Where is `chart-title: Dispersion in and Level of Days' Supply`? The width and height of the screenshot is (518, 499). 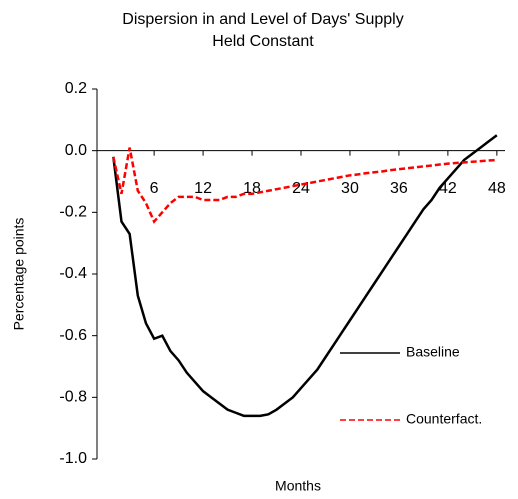
chart-title: Dispersion in and Level of Days' Supply is located at coordinates (262, 19).